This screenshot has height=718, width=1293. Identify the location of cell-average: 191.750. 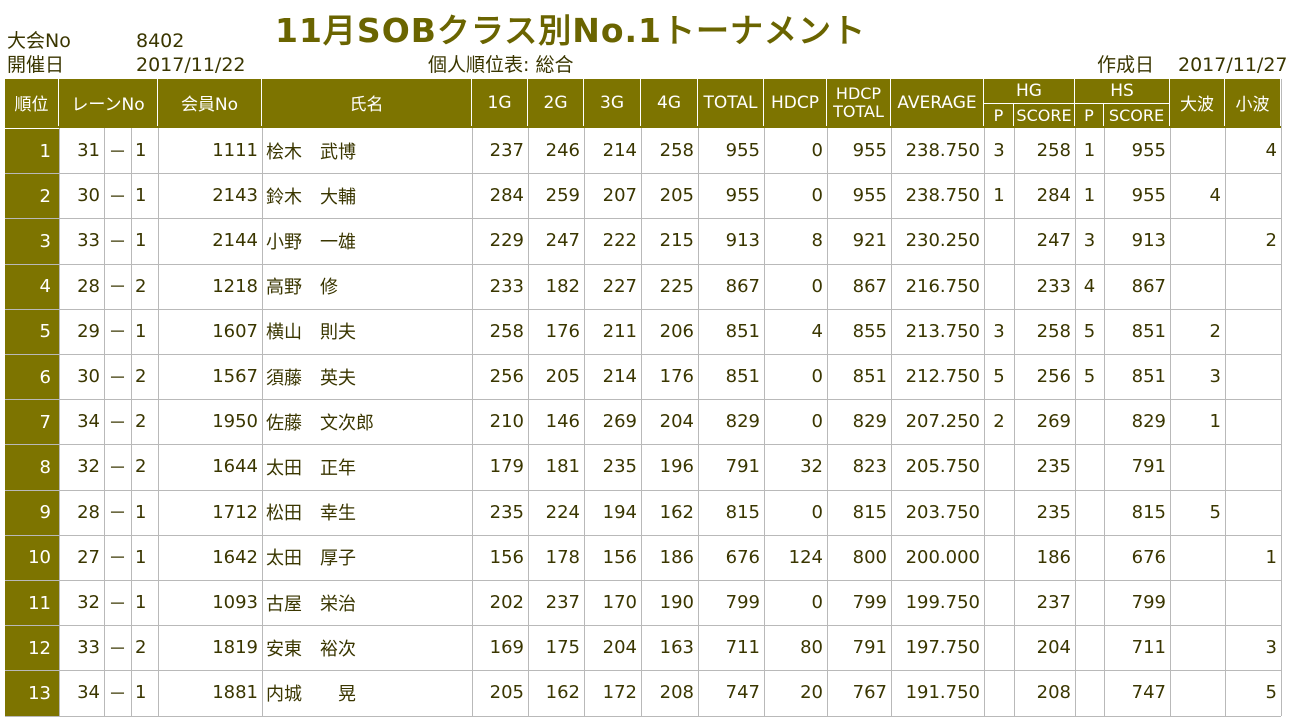
(942, 693).